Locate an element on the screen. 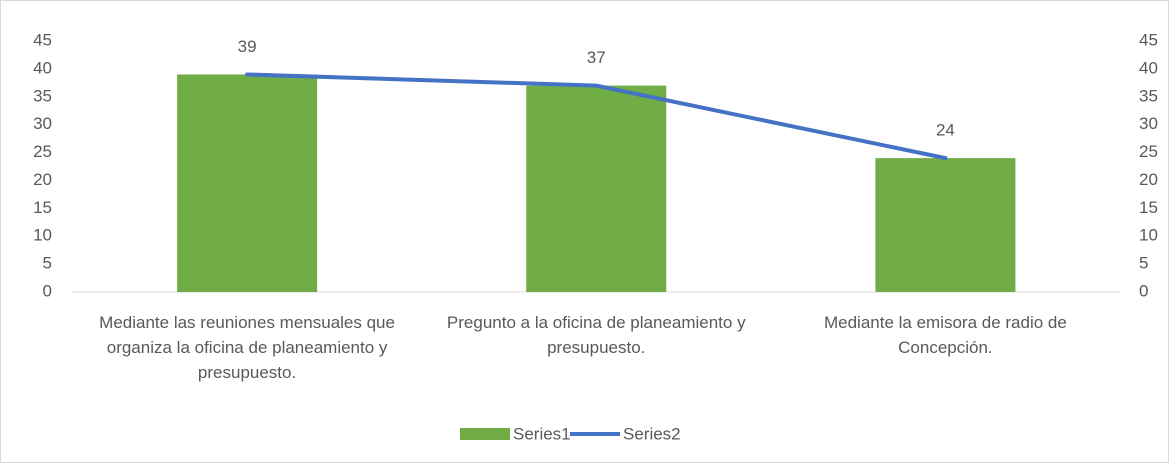 The image size is (1170, 464). y-tick-label: 10 is located at coordinates (42, 235).